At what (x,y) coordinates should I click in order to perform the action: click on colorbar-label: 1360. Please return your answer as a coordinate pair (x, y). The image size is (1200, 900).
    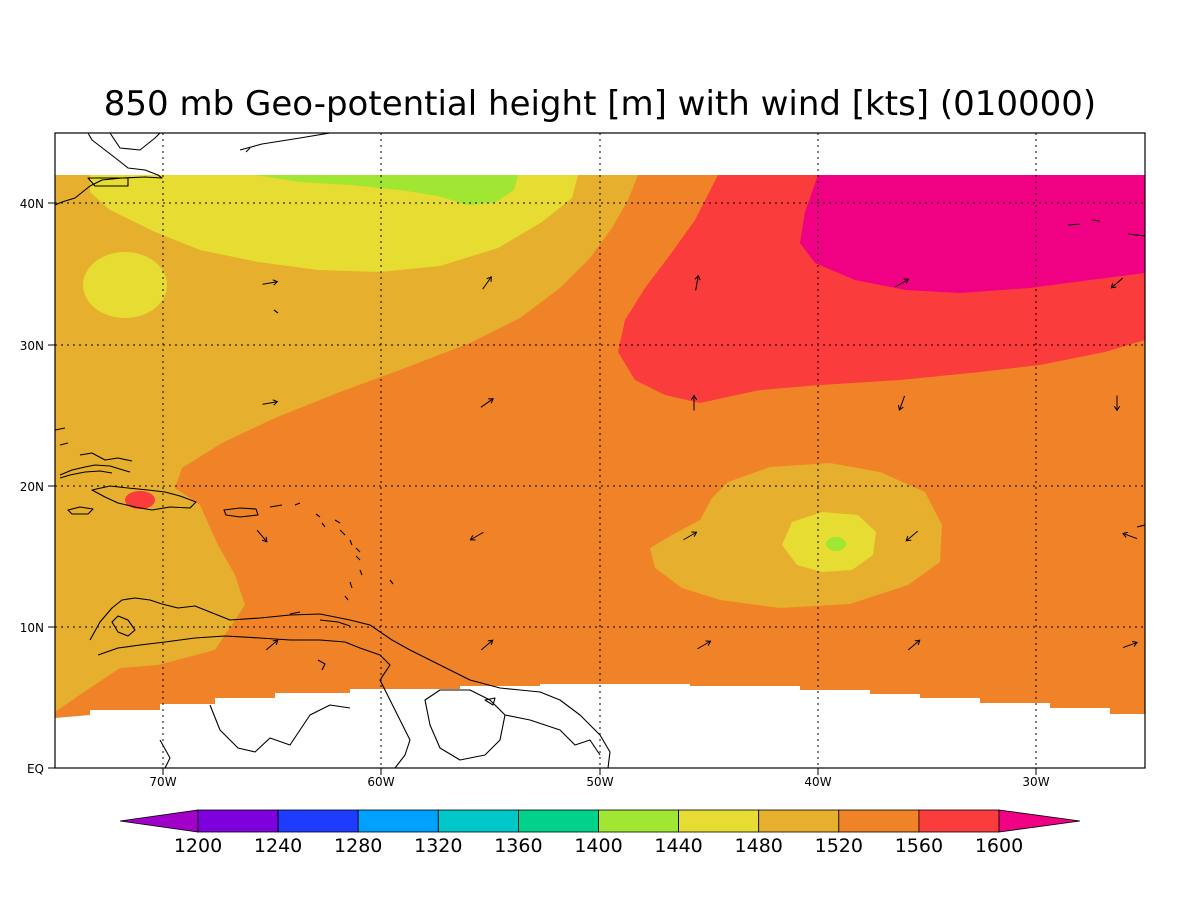
    Looking at the image, I should click on (518, 846).